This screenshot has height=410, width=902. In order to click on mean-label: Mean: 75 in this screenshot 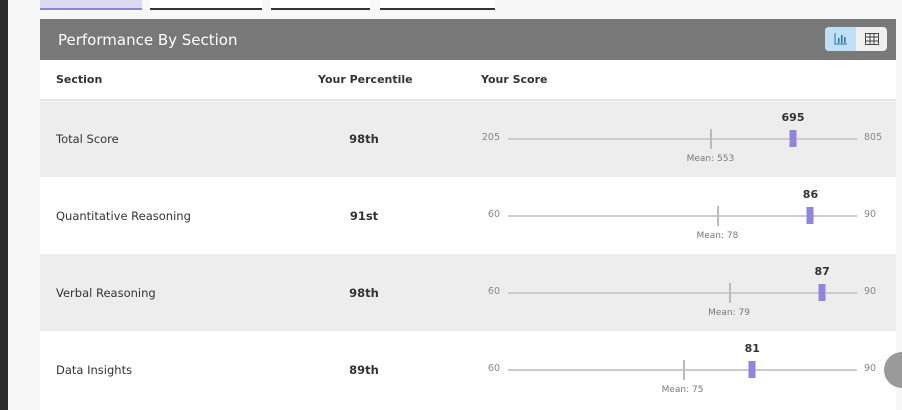, I will do `click(682, 390)`.